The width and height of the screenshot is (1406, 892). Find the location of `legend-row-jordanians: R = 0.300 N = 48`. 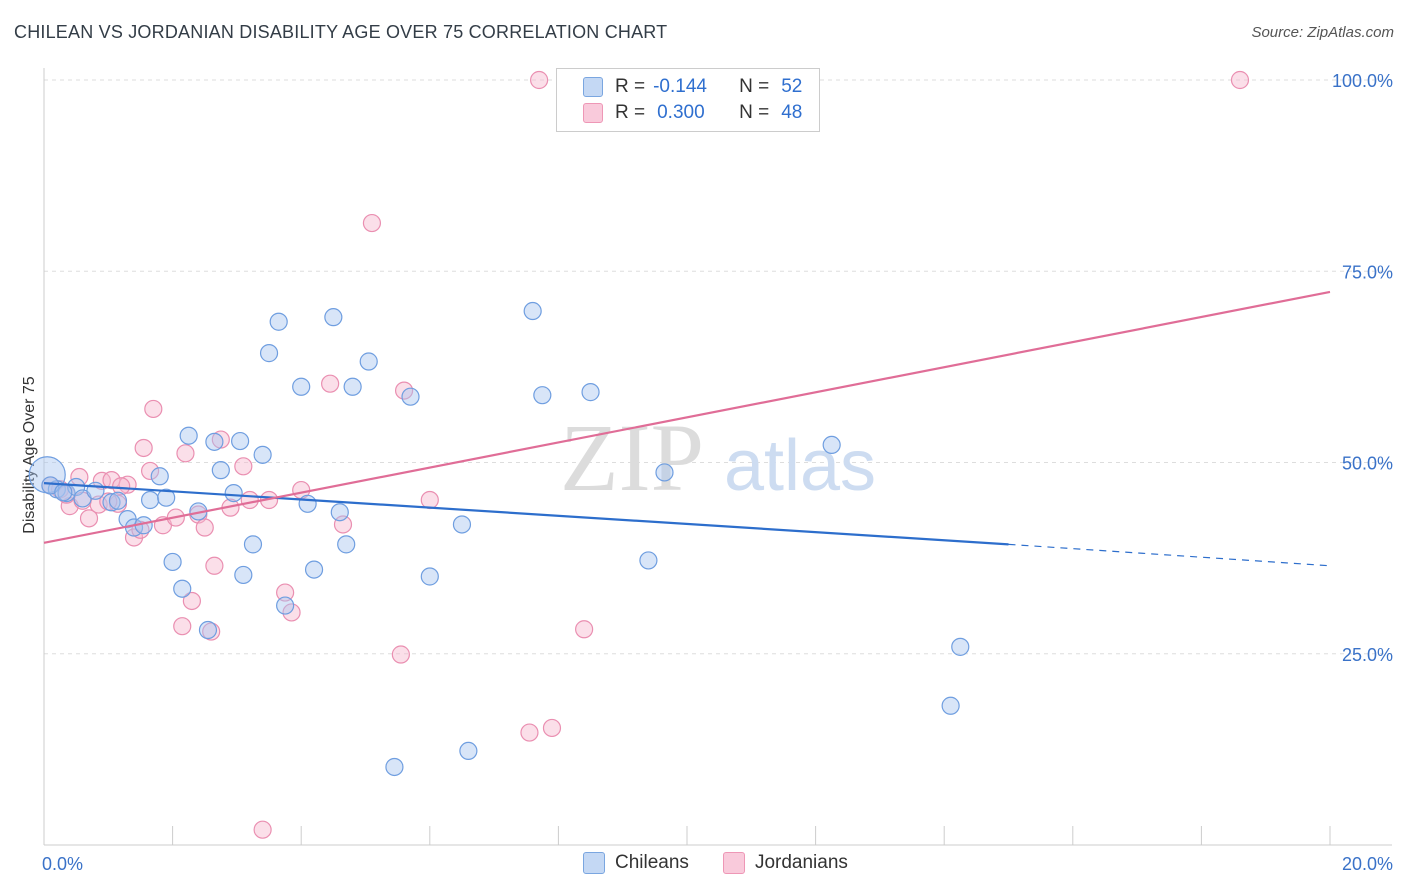

legend-row-jordanians: R = 0.300 N = 48 is located at coordinates (692, 113).